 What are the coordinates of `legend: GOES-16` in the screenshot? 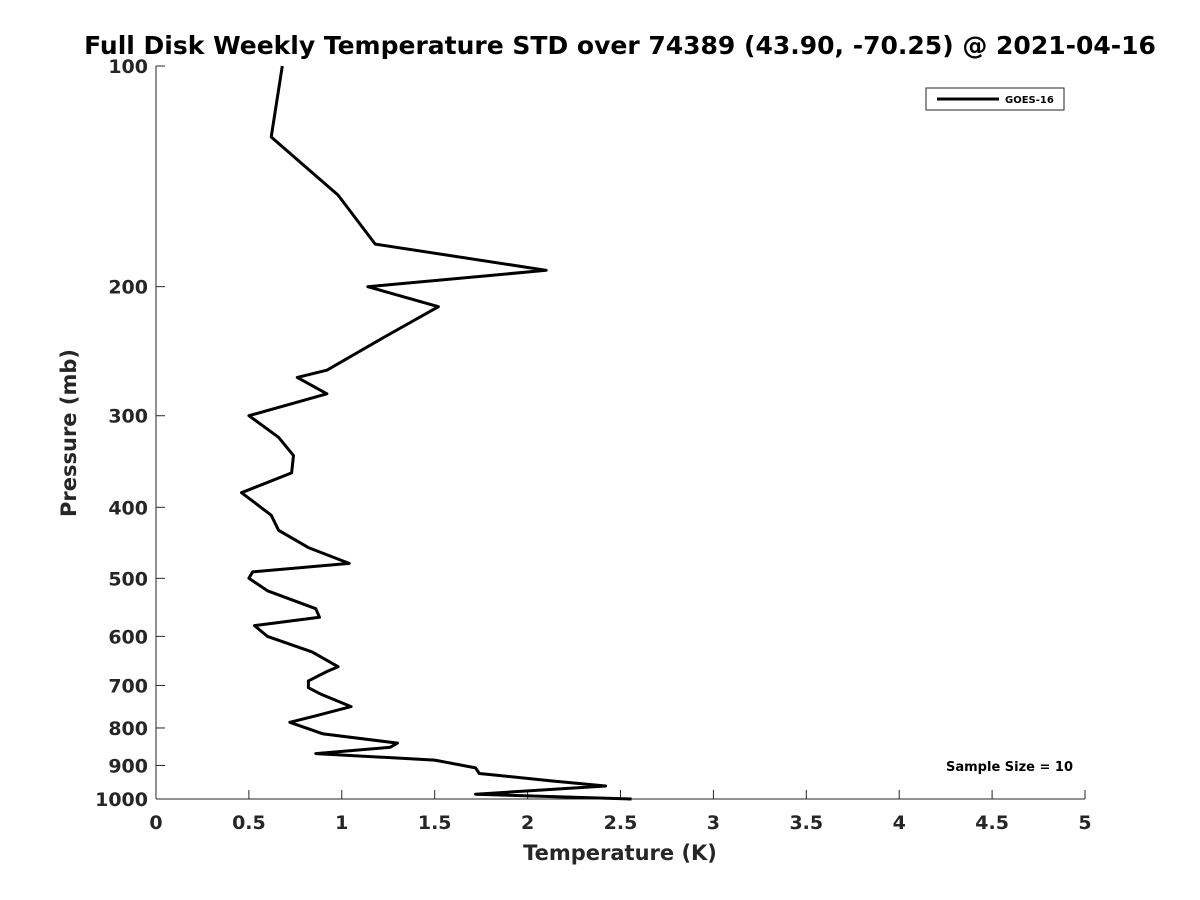 It's located at (995, 99).